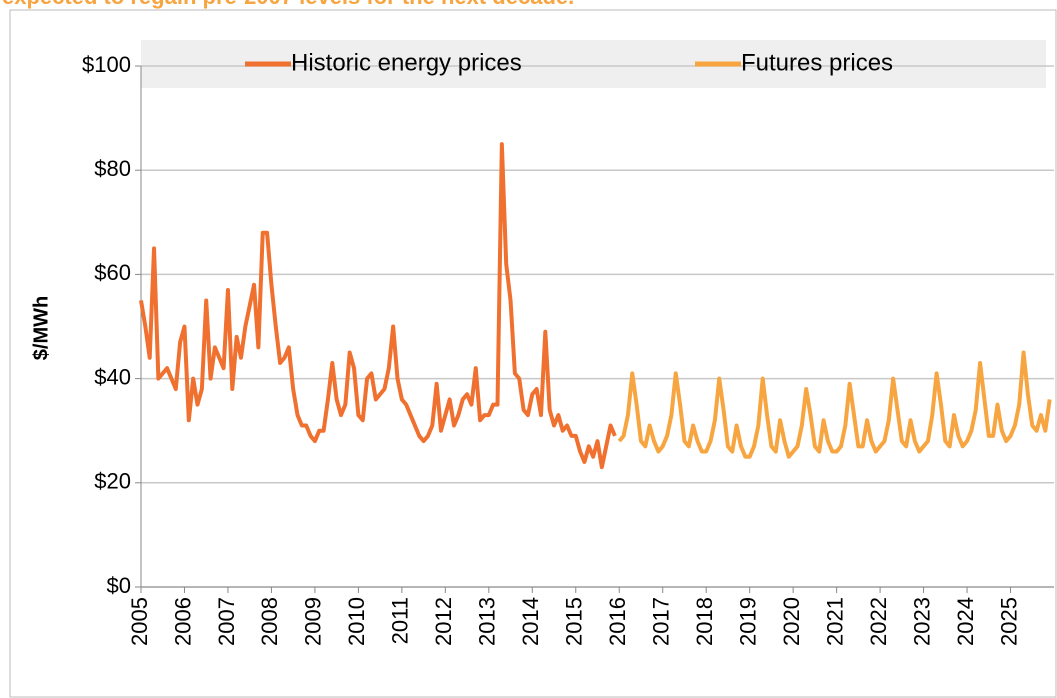 This screenshot has width=1057, height=698. I want to click on x-tick-label: 2018, so click(704, 621).